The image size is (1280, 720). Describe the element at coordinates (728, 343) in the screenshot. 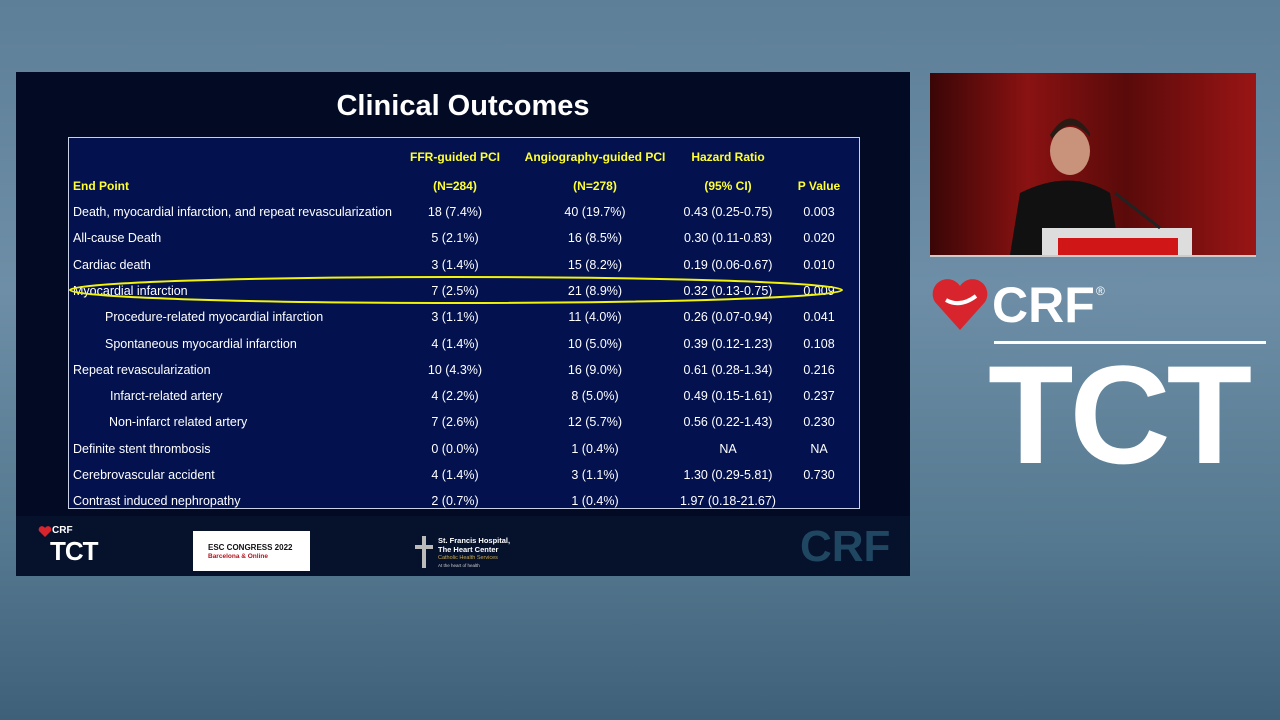

I see `cell: 0.39 (0.12-1.23)` at that location.